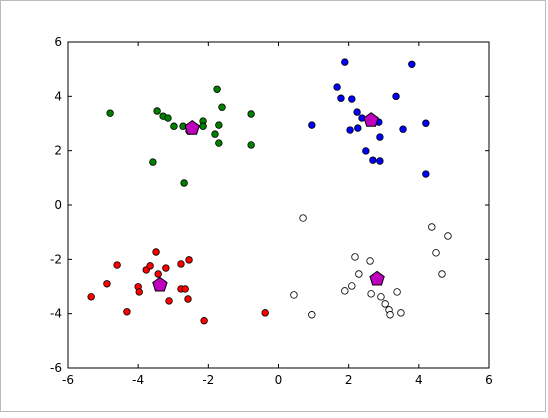 This screenshot has width=548, height=418. Describe the element at coordinates (489, 380) in the screenshot. I see `x-tick-label: 6` at that location.